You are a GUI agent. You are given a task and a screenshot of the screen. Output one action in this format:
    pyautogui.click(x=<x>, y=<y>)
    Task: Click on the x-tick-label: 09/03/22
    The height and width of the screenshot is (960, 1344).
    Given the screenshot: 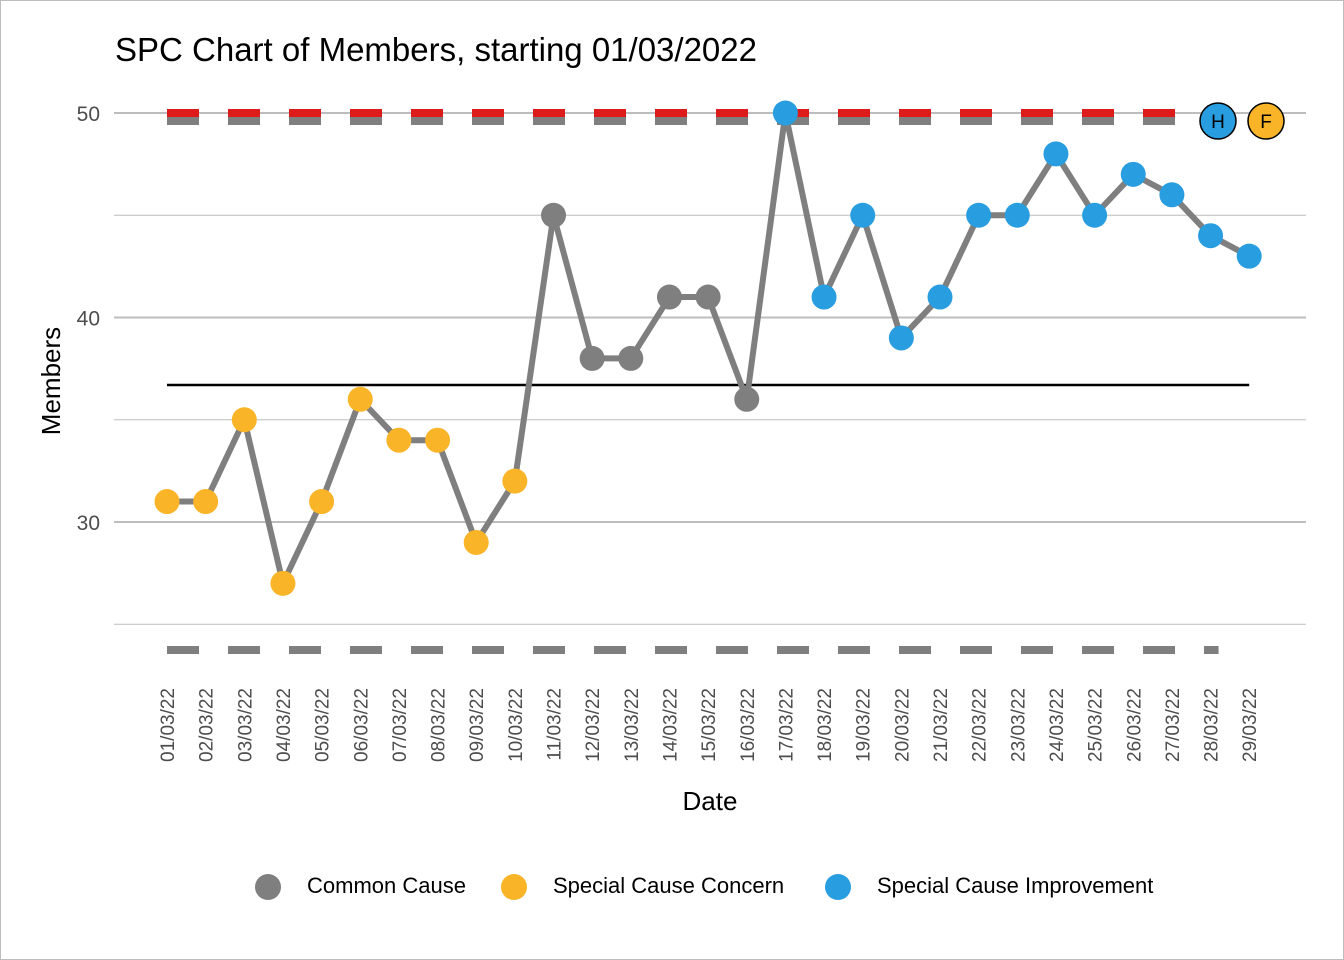 What is the action you would take?
    pyautogui.click(x=477, y=725)
    